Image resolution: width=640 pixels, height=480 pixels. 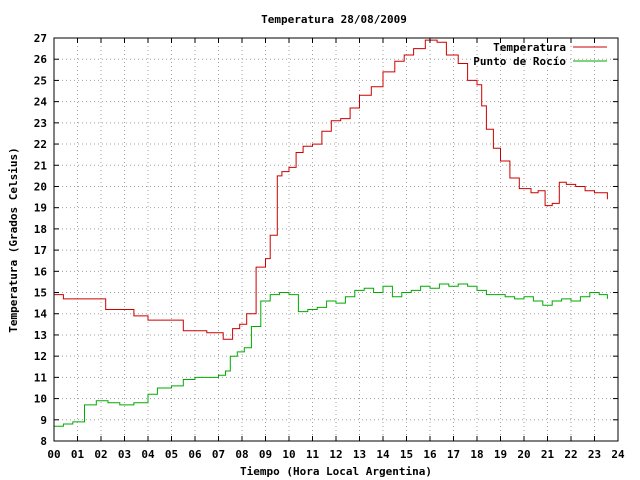 I want to click on y-tick-label: 11, so click(x=41, y=377).